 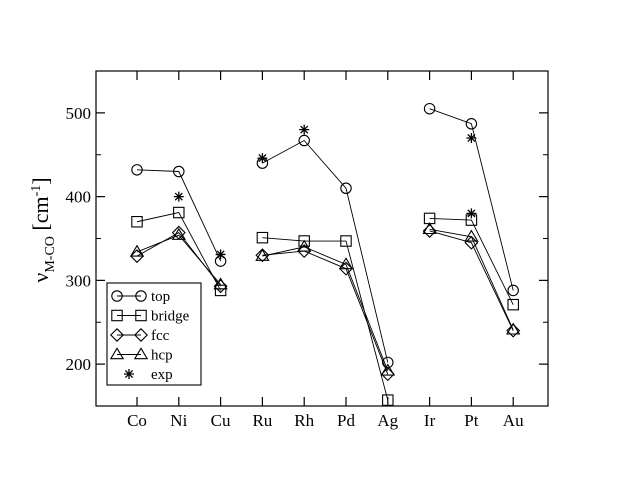 I want to click on y-axis-label: νM-CO [cm-1], so click(x=43, y=229).